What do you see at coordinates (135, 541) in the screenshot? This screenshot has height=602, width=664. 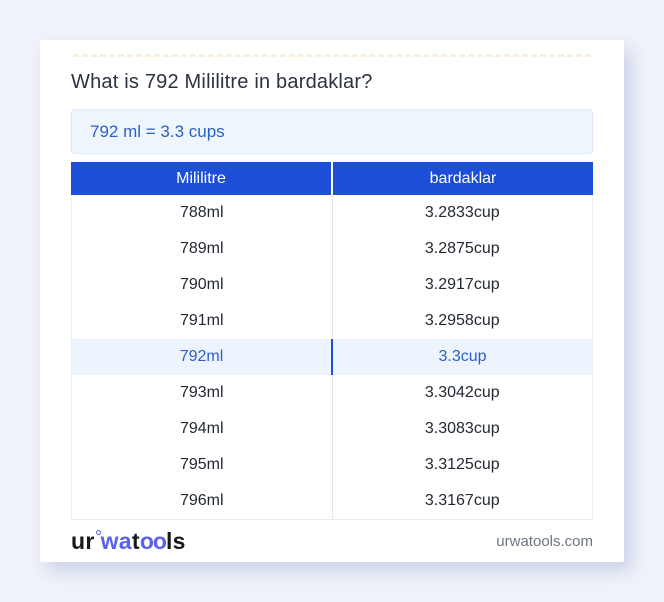 I see `logo-text-t: t` at bounding box center [135, 541].